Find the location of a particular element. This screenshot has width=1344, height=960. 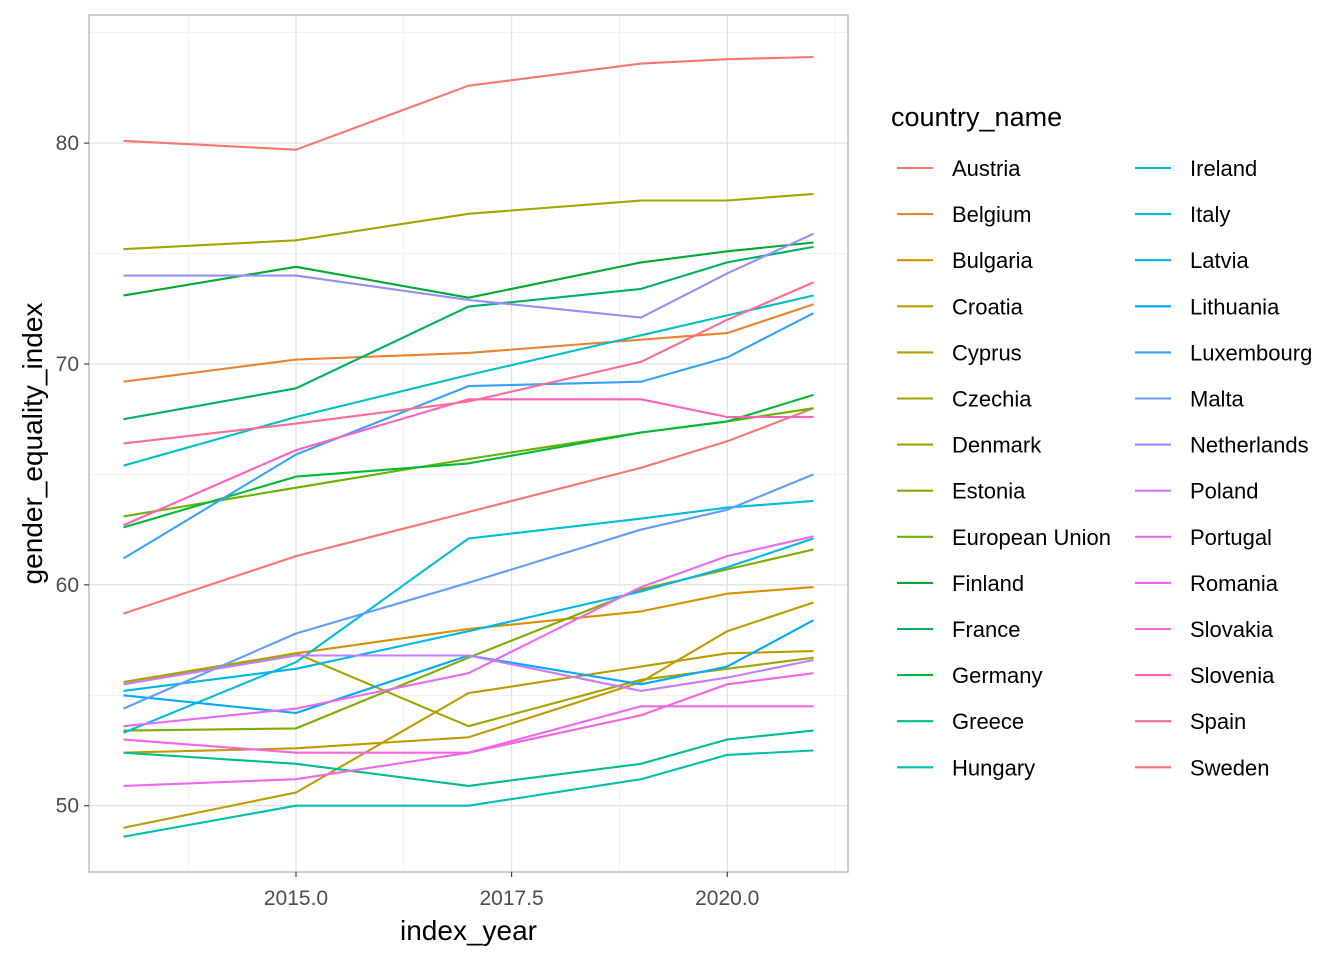

legend-item: Czechia is located at coordinates (964, 399).